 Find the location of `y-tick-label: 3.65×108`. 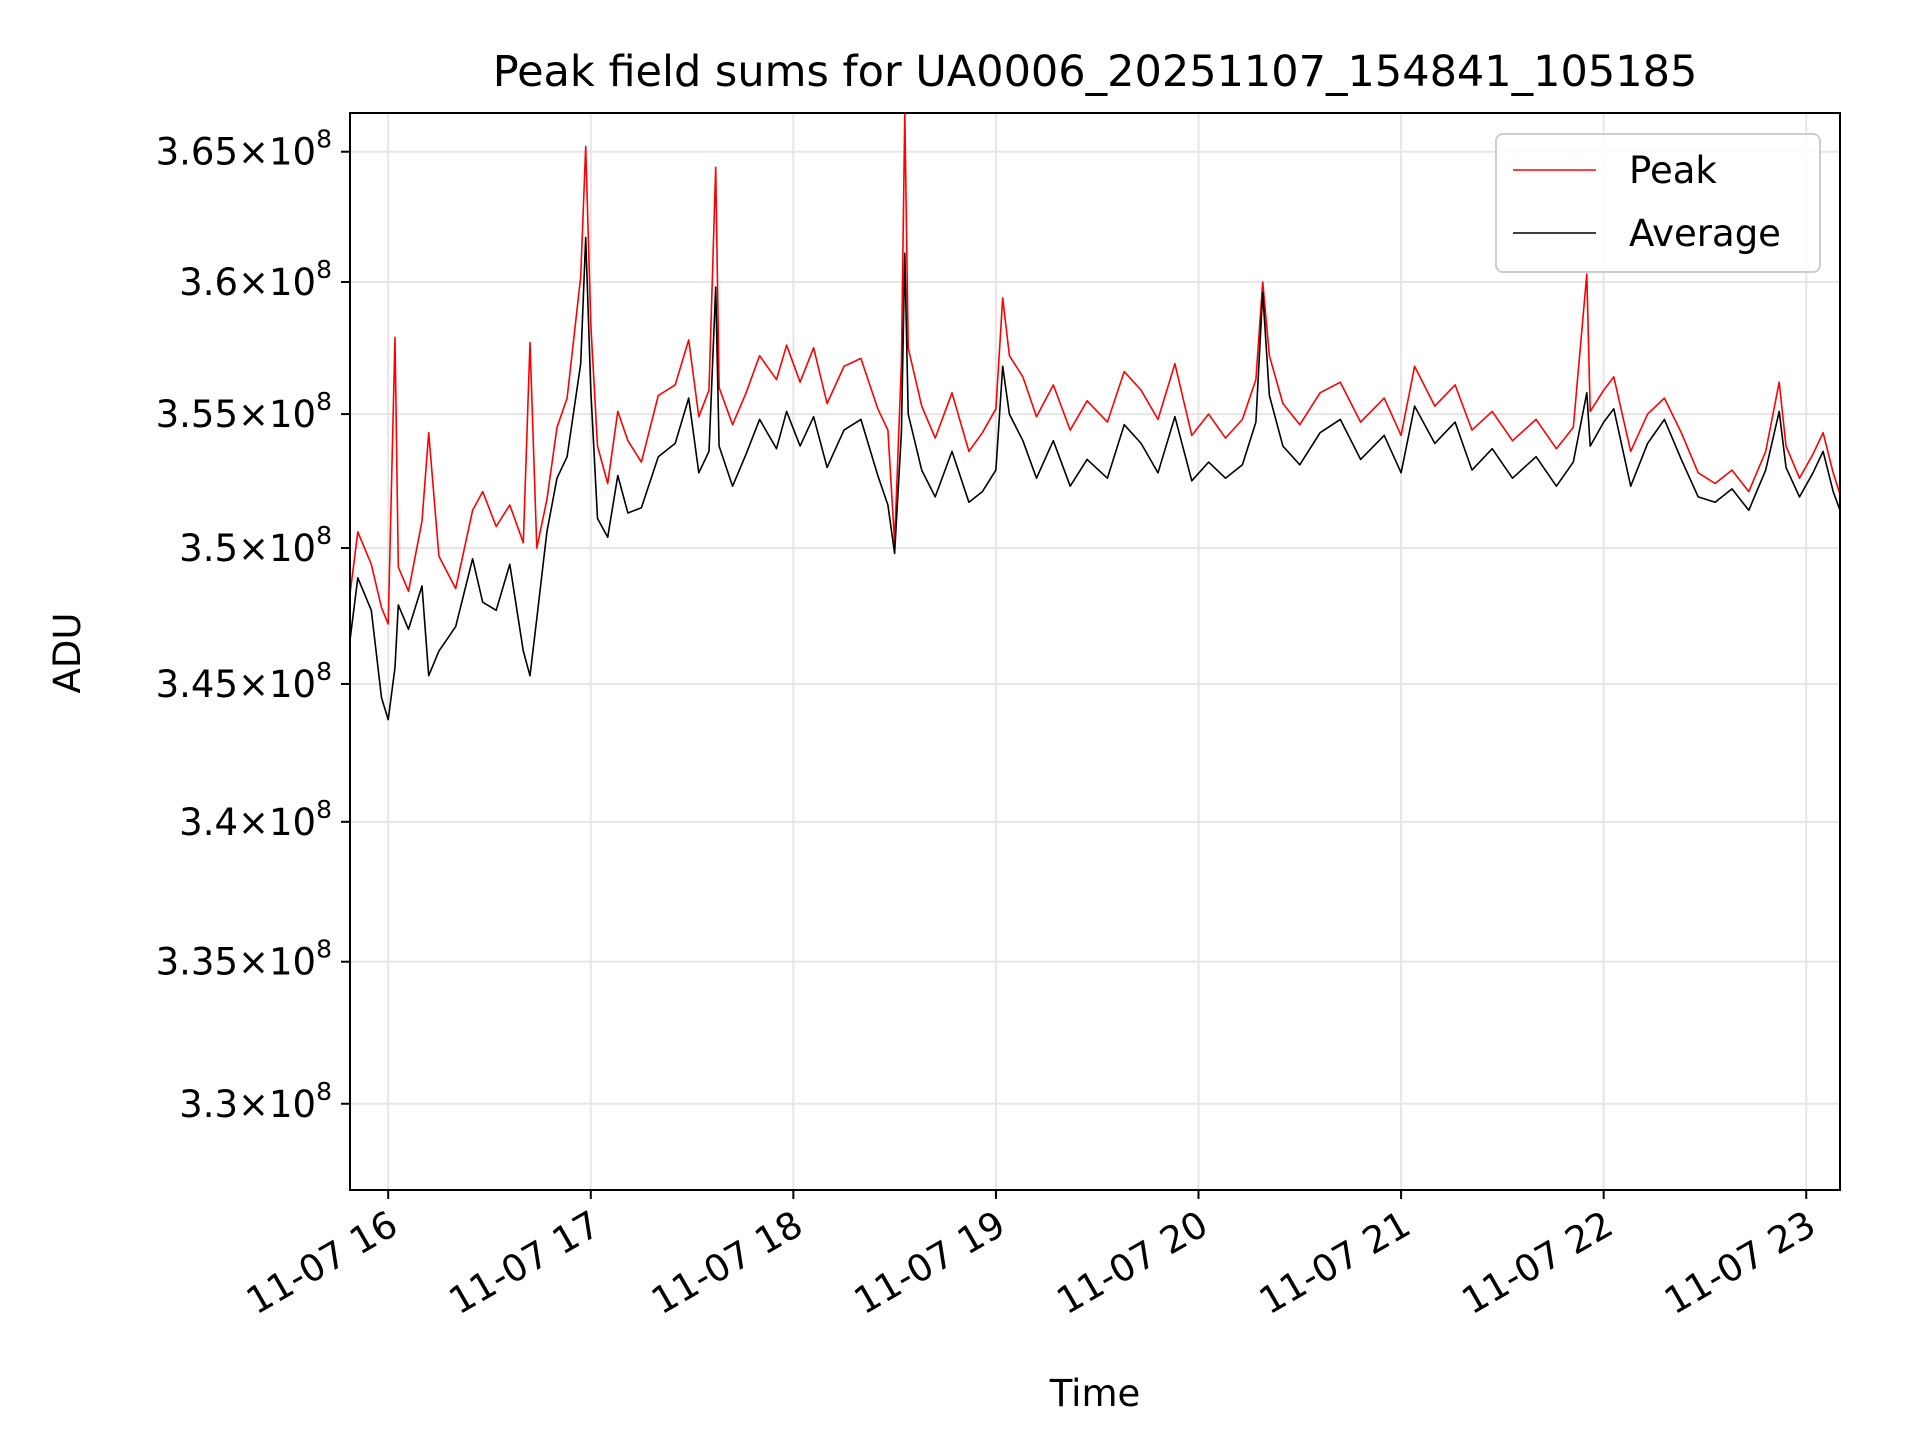

y-tick-label: 3.65×108 is located at coordinates (244, 149).